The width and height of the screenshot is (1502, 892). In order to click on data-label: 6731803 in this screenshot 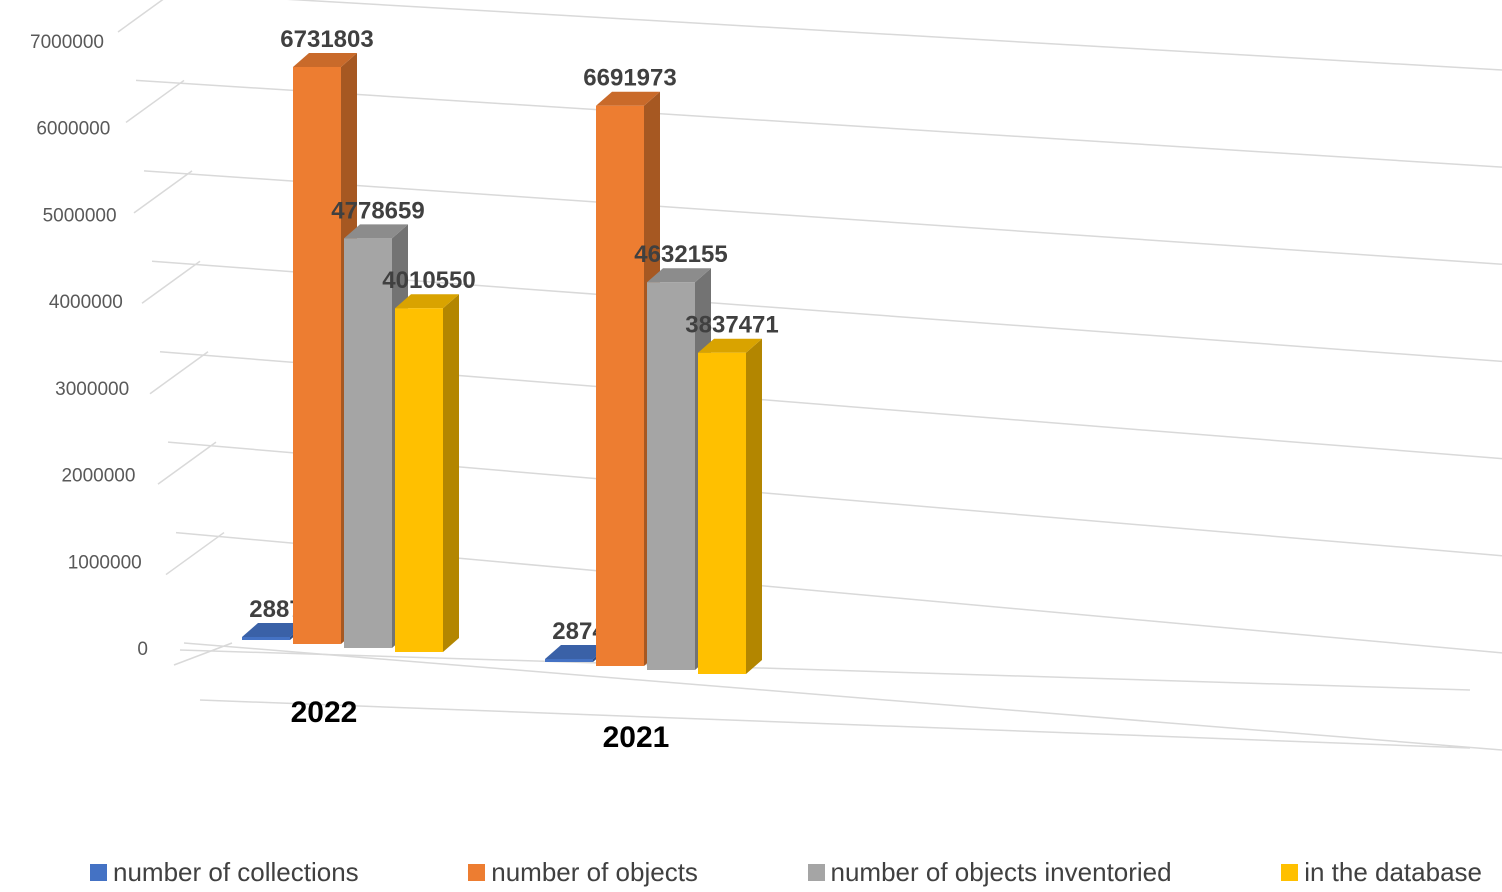, I will do `click(326, 39)`.